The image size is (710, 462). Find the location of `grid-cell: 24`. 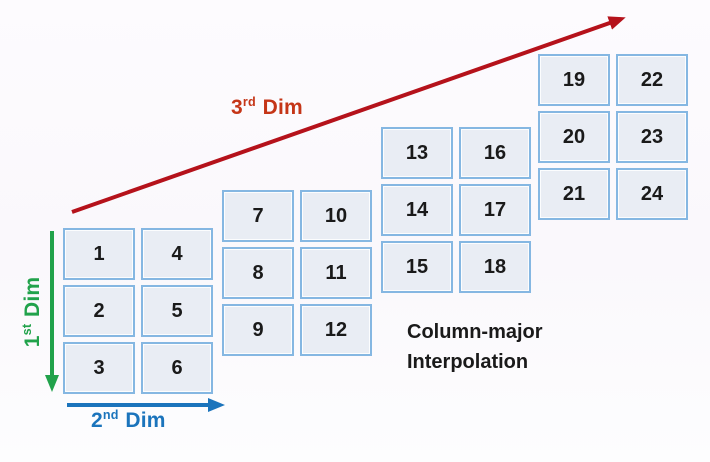

grid-cell: 24 is located at coordinates (652, 194).